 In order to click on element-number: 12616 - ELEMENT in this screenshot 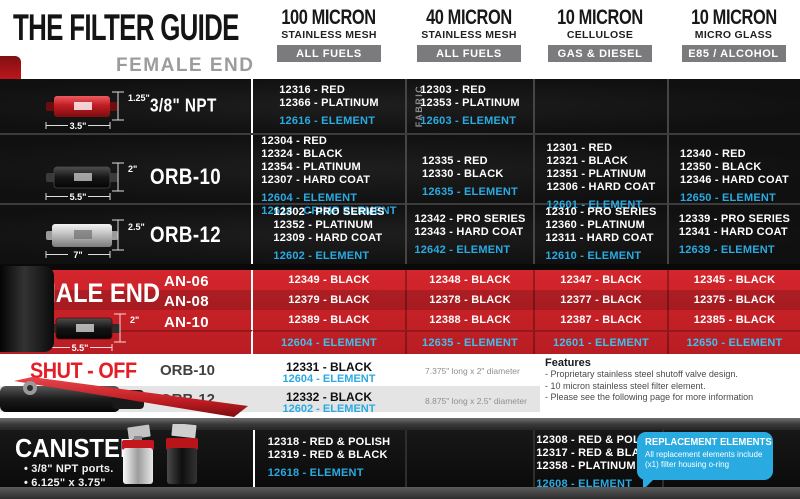, I will do `click(327, 121)`.